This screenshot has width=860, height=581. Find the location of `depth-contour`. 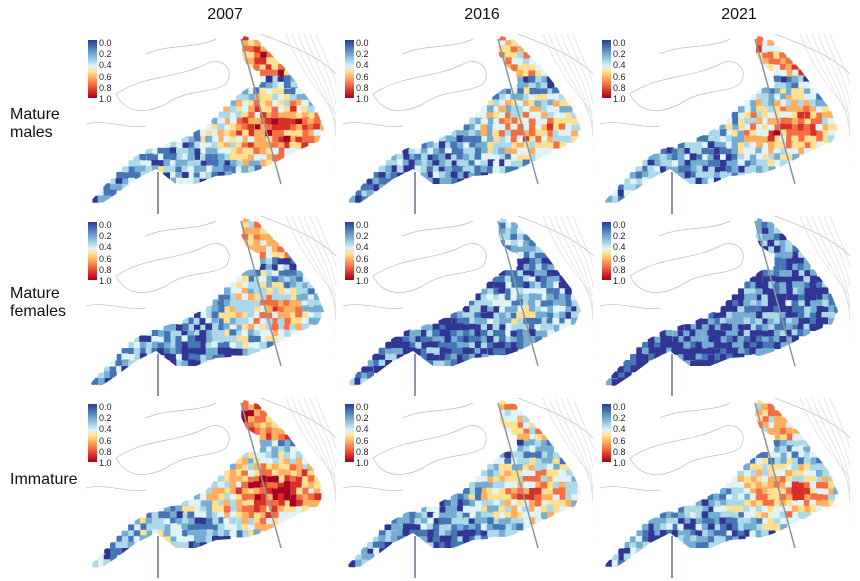

depth-contour is located at coordinates (833, 92).